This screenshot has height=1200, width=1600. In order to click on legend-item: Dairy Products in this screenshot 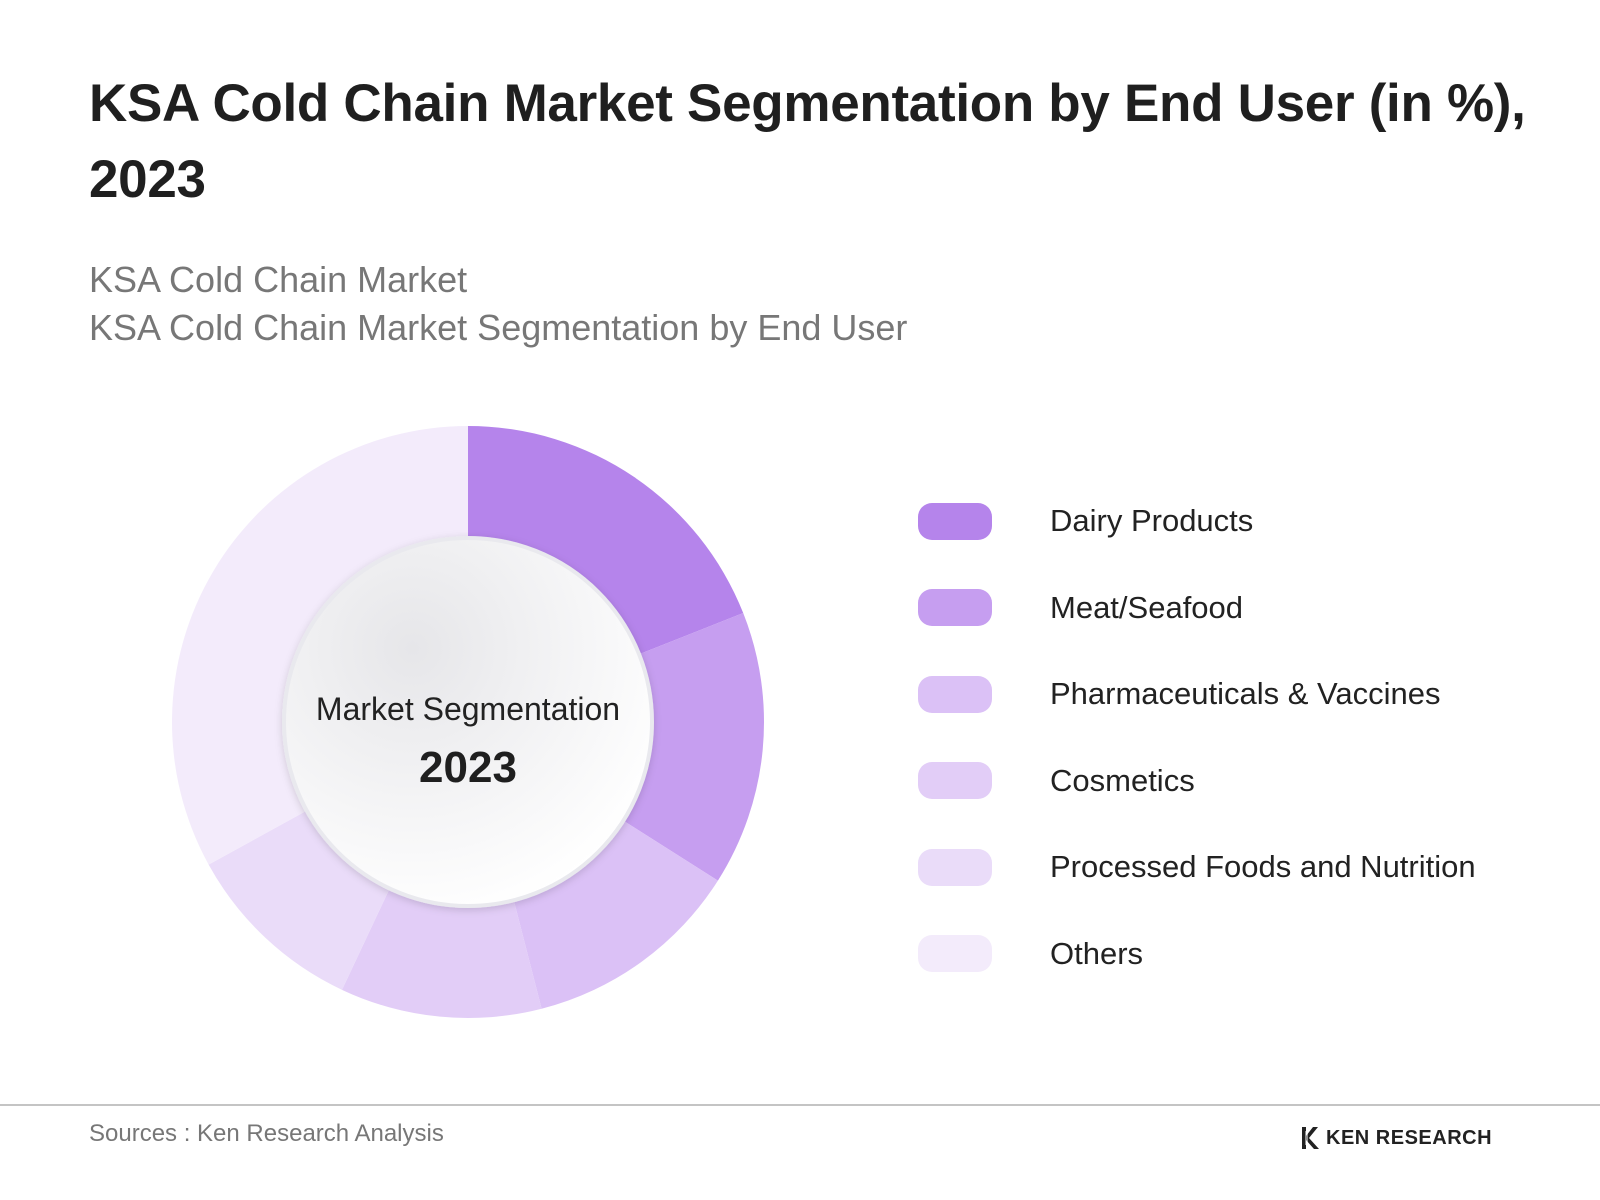, I will do `click(1238, 521)`.